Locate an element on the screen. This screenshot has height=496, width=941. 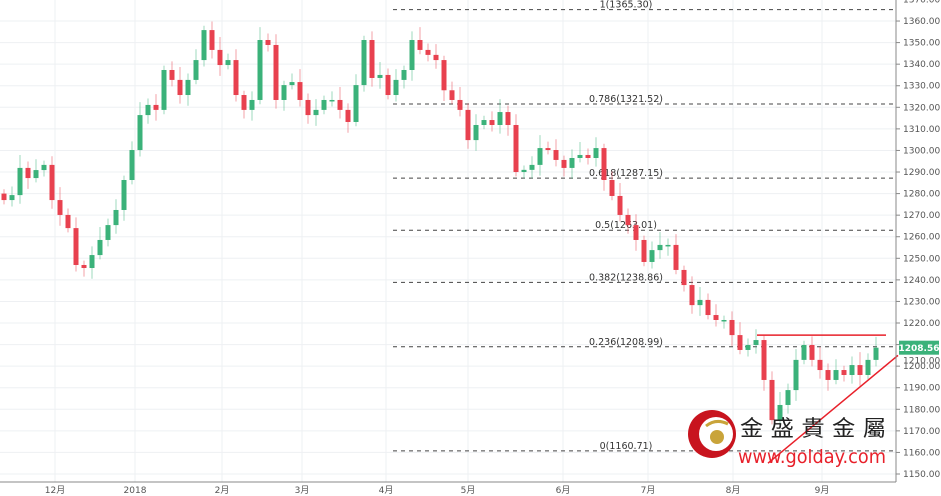
y-tick-label: 1260.00 is located at coordinates (921, 238).